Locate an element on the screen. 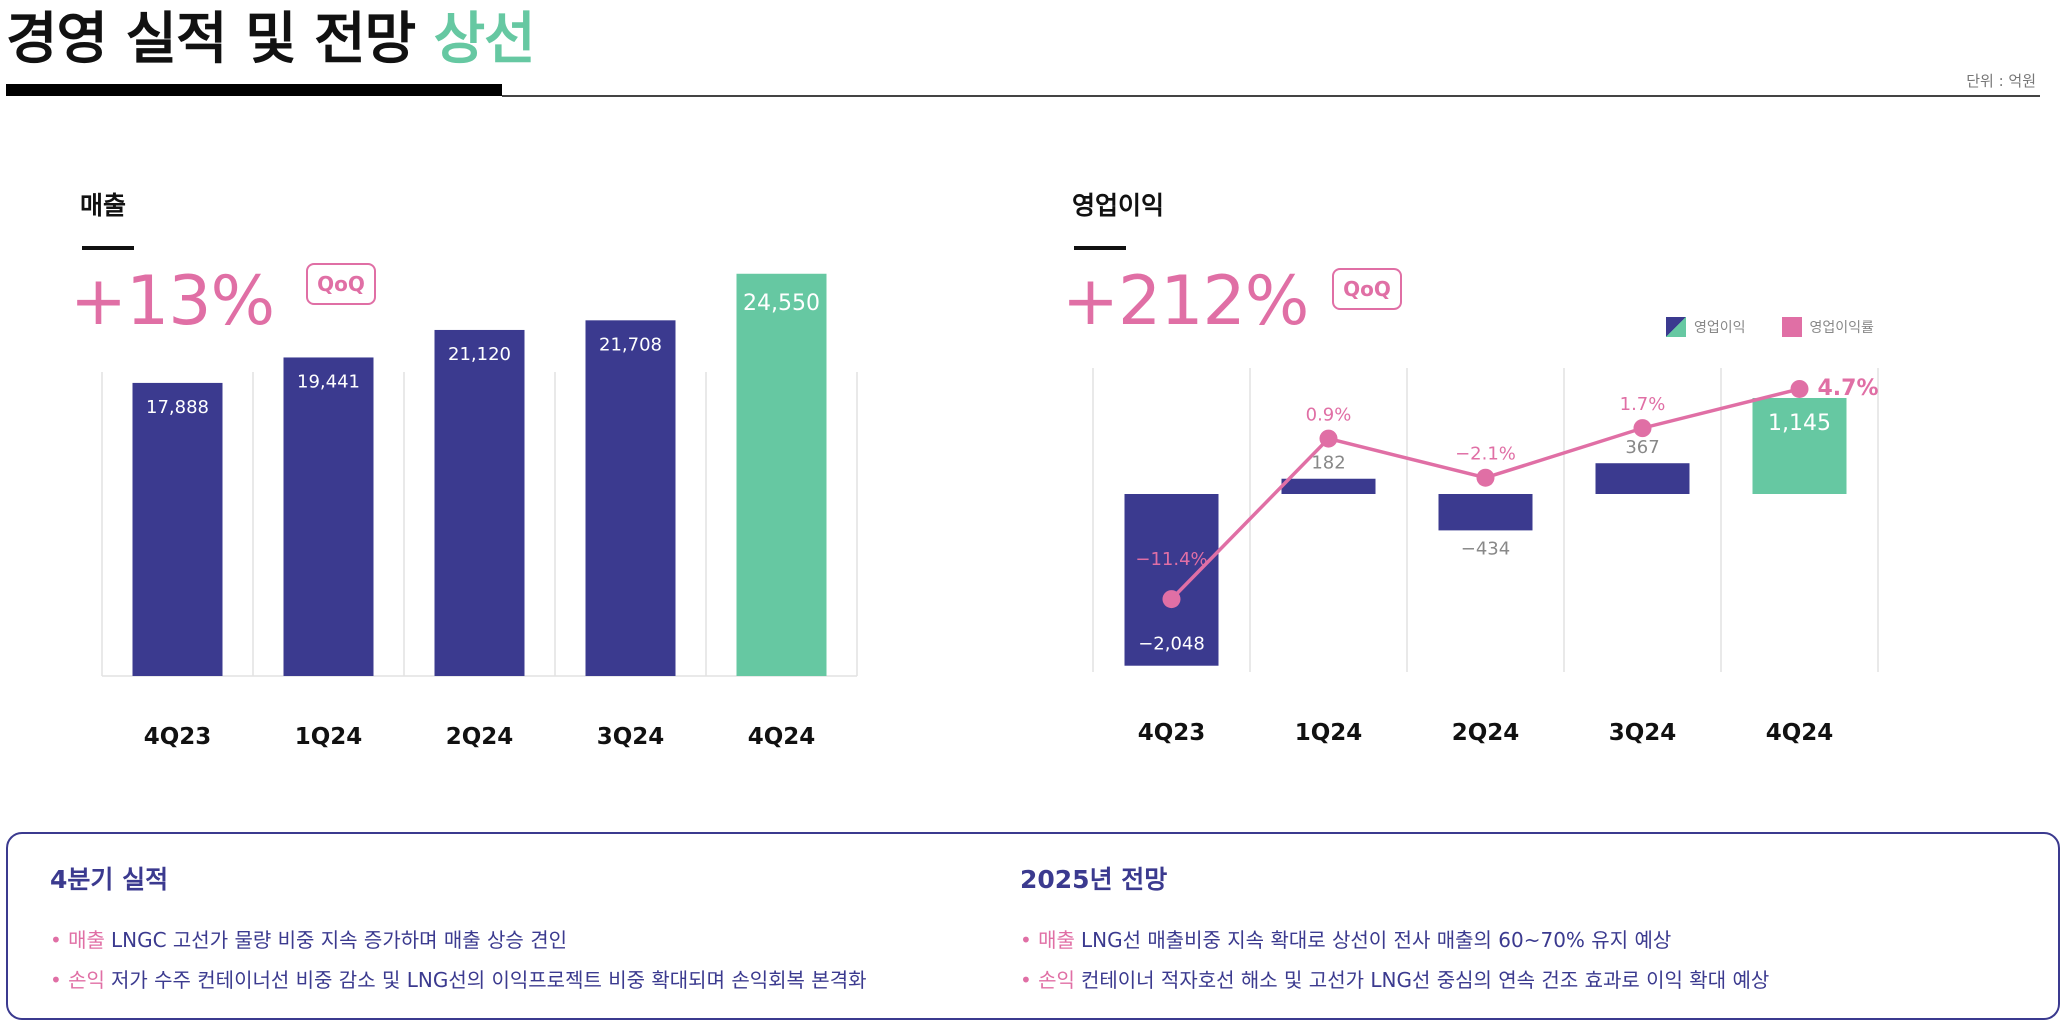 The image size is (2066, 1026). op-income-value-label: 1,145 is located at coordinates (1799, 423).